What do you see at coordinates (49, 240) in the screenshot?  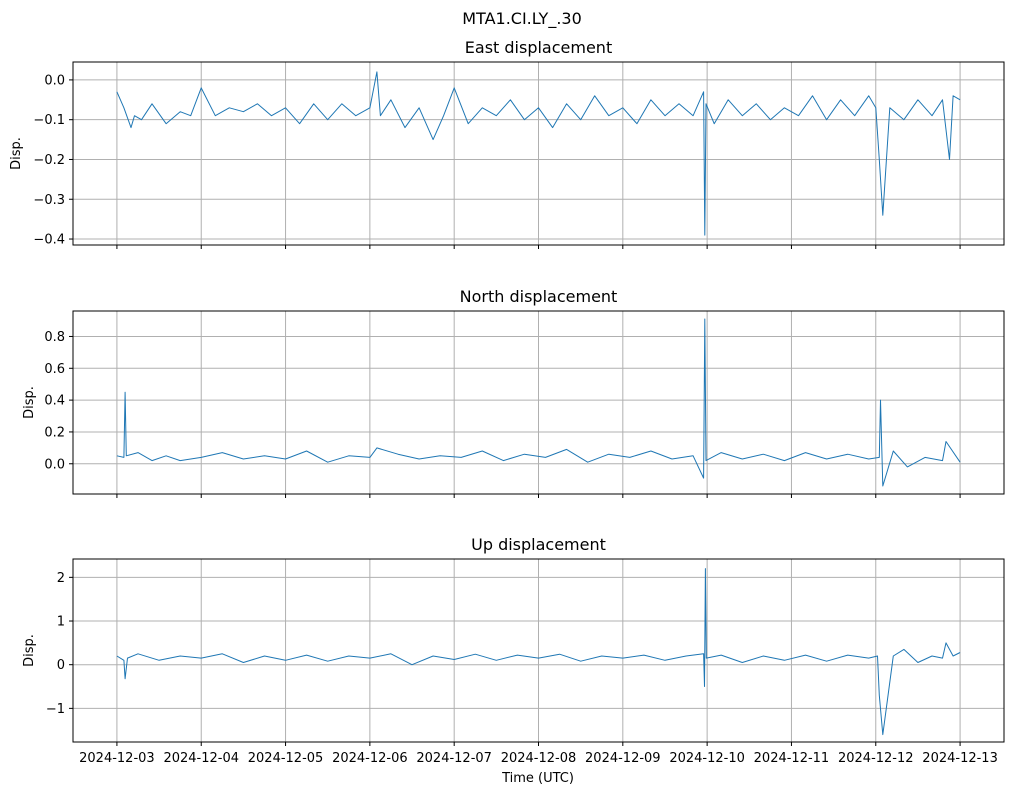 I see `y-tick-label: −0.4` at bounding box center [49, 240].